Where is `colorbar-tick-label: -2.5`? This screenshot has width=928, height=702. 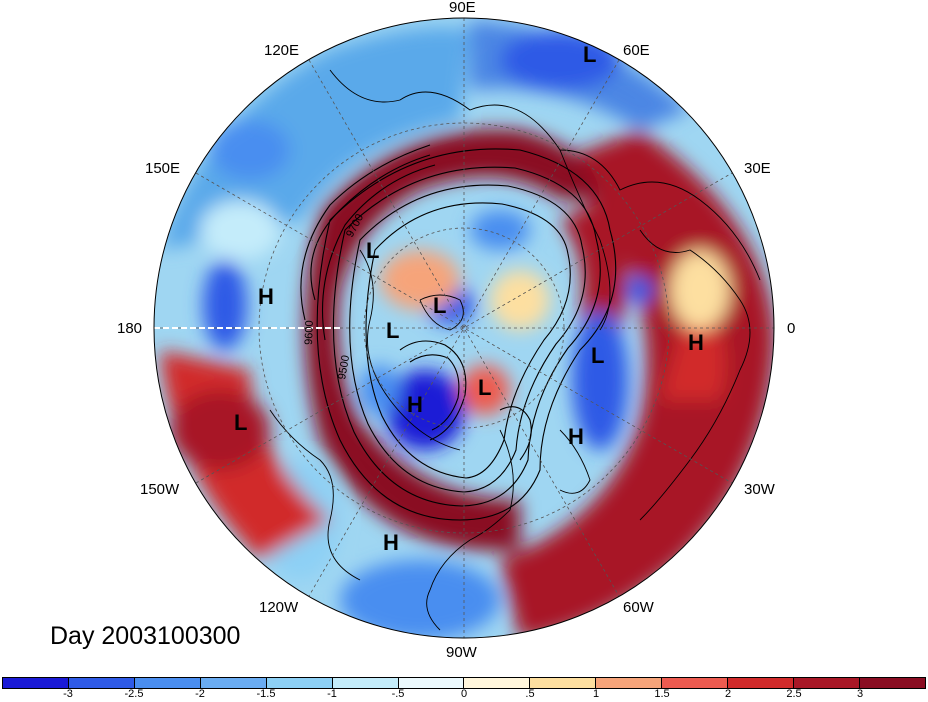
colorbar-tick-label: -2.5 is located at coordinates (134, 694).